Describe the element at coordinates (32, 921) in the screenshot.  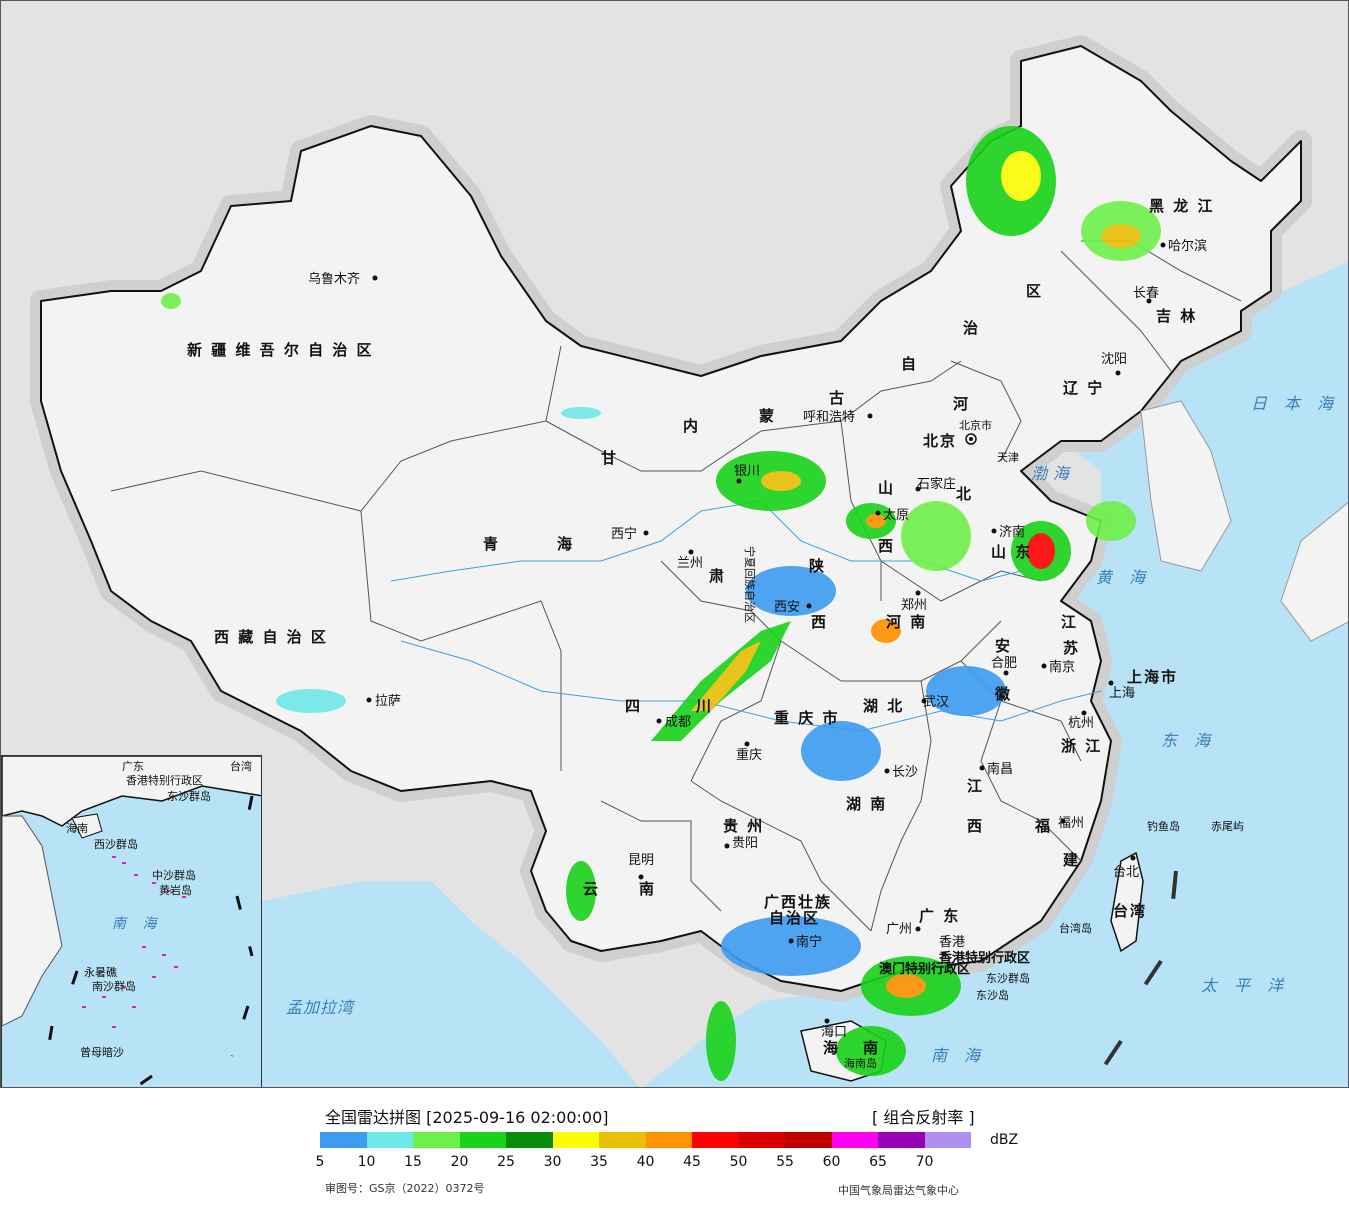
I see `inset-indochina` at that location.